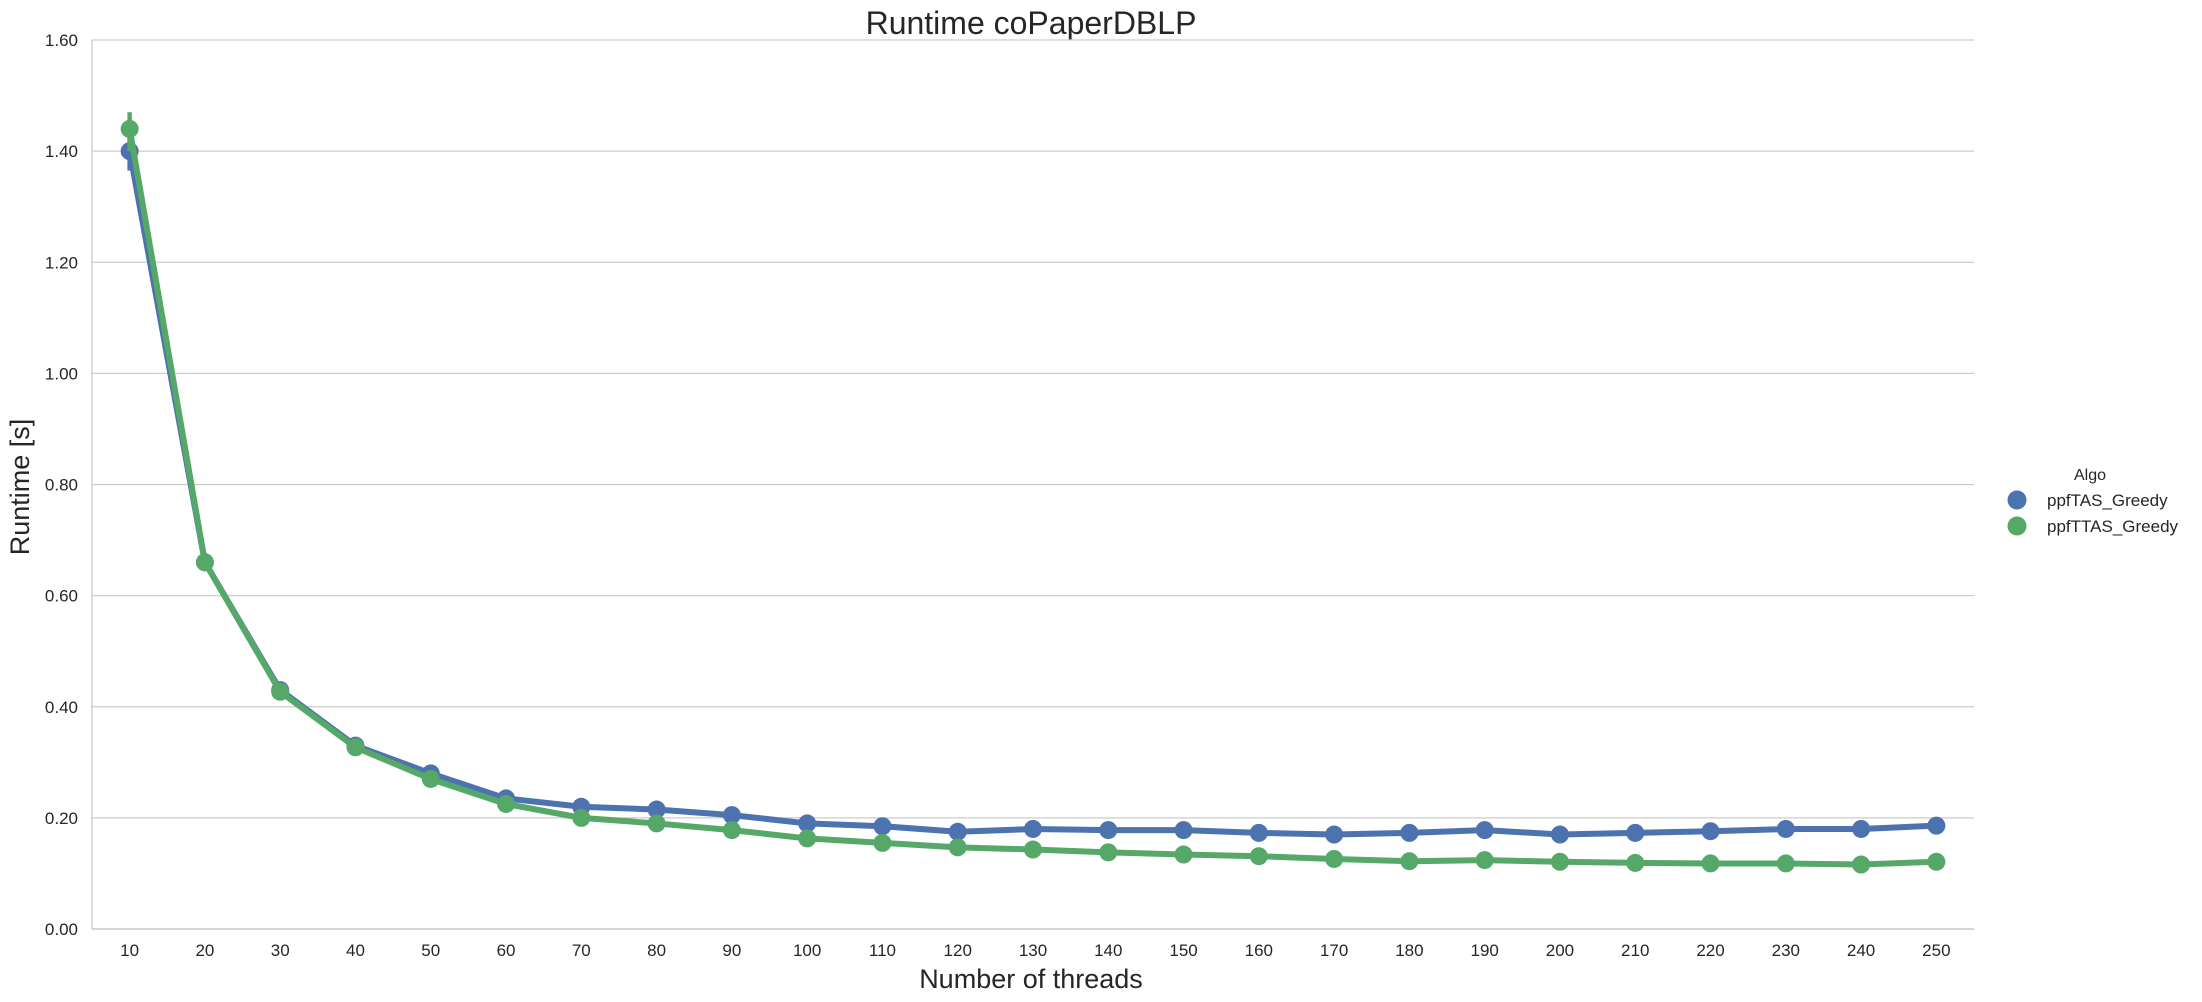 This screenshot has width=2202, height=1002. What do you see at coordinates (61, 40) in the screenshot?
I see `y-tick-label: 1.60` at bounding box center [61, 40].